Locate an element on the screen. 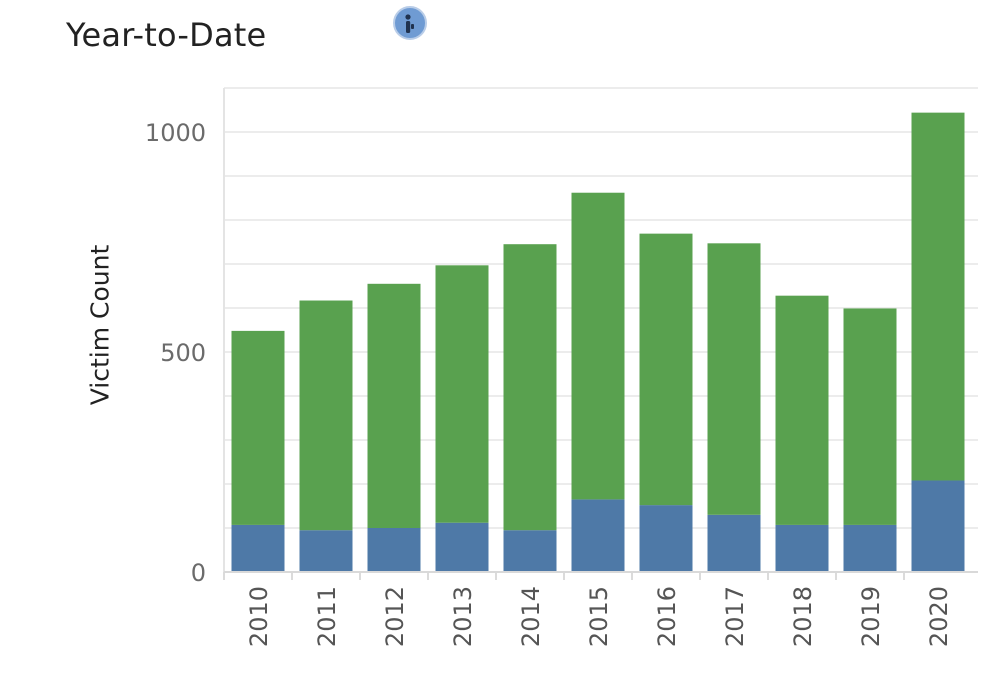 The image size is (993, 686). y-ticks: 0 500 1000 is located at coordinates (175, 353).